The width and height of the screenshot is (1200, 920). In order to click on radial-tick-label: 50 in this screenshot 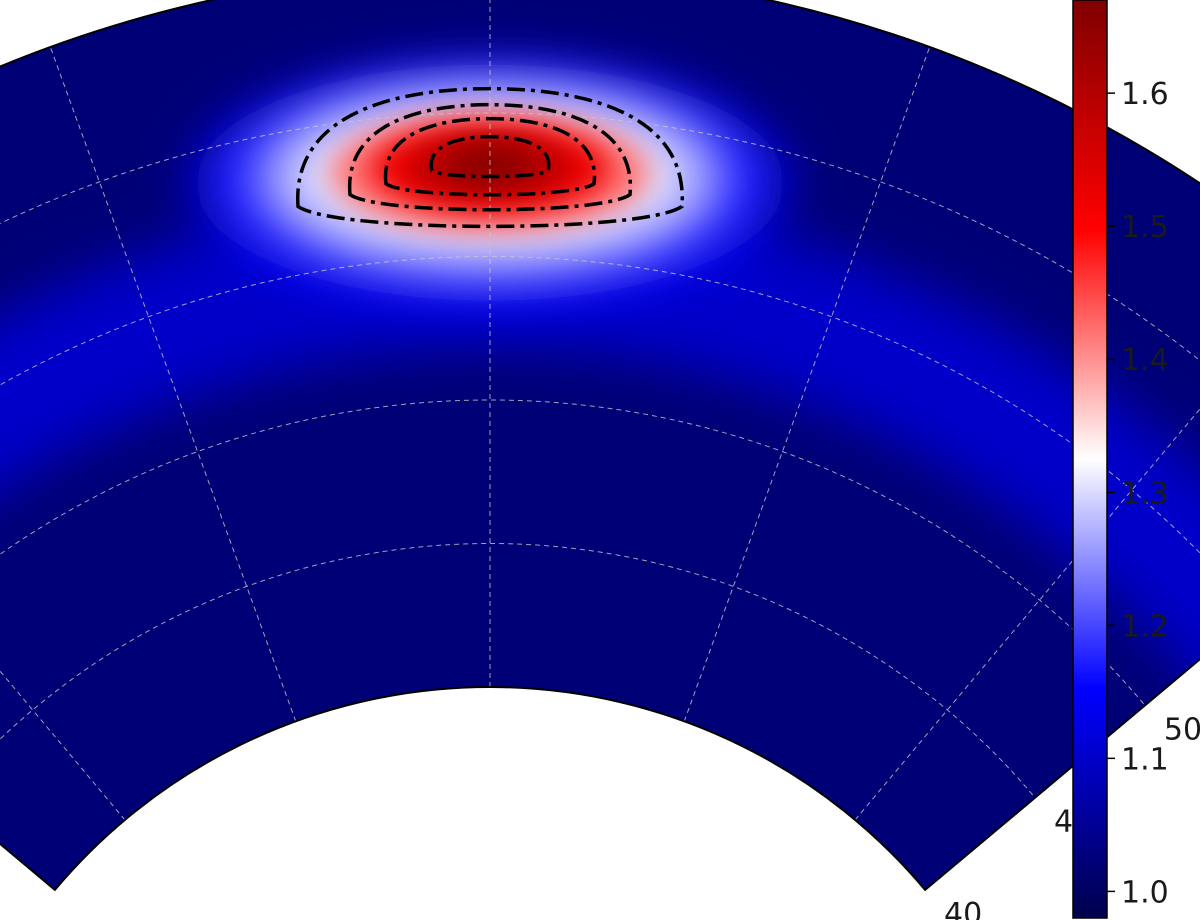, I will do `click(1182, 729)`.